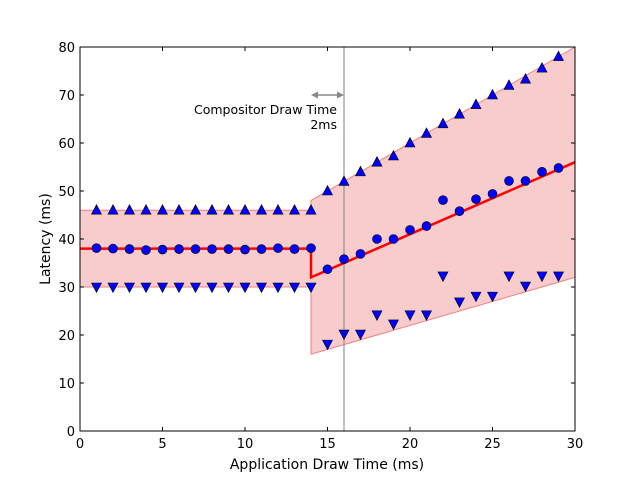  Describe the element at coordinates (66, 144) in the screenshot. I see `y-tick-label: 60` at that location.